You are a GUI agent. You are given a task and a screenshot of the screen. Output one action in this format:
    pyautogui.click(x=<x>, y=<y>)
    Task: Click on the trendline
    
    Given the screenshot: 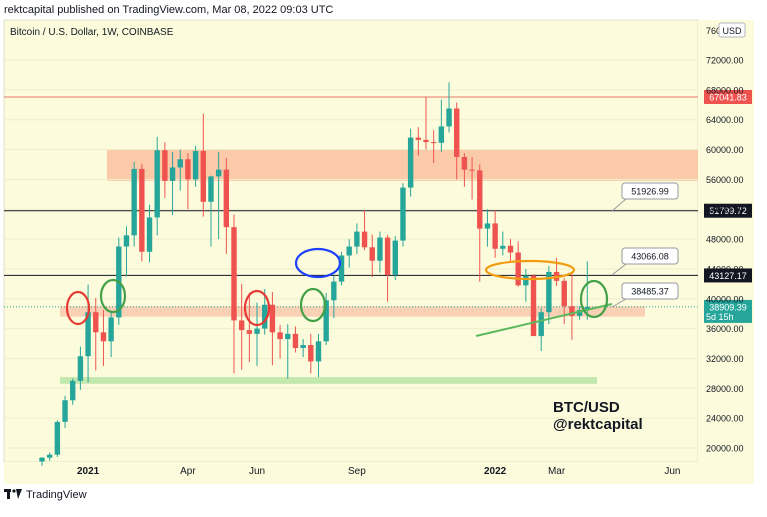 What is the action you would take?
    pyautogui.click(x=544, y=320)
    